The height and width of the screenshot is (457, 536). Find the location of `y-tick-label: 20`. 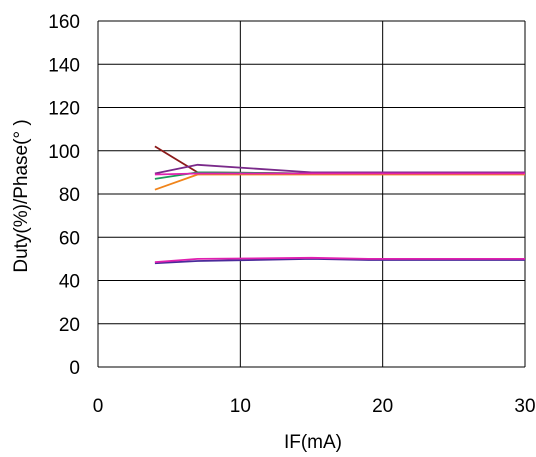

y-tick-label: 20 is located at coordinates (69, 325).